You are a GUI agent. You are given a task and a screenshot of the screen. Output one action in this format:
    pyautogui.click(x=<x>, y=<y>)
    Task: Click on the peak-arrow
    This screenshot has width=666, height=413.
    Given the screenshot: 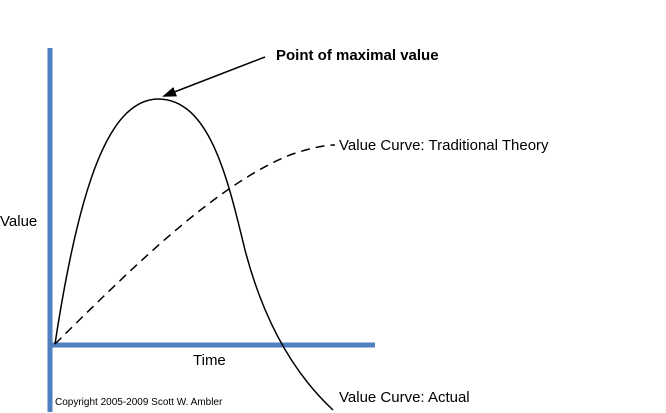 What is the action you would take?
    pyautogui.click(x=214, y=76)
    